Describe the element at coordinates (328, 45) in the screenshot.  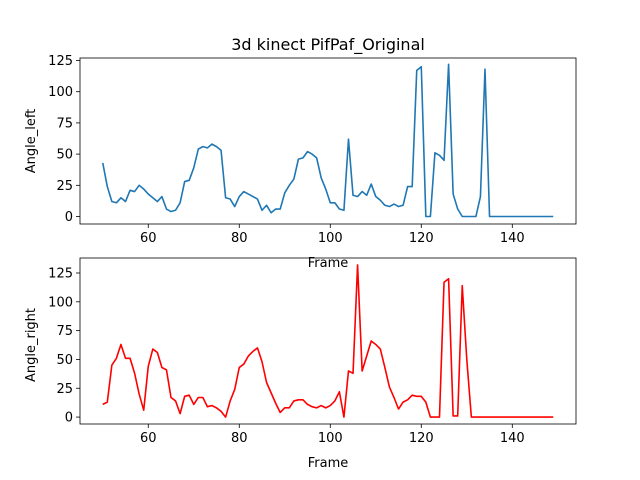
I see `chart-title: 3d kinect PifPaf_Original` at that location.